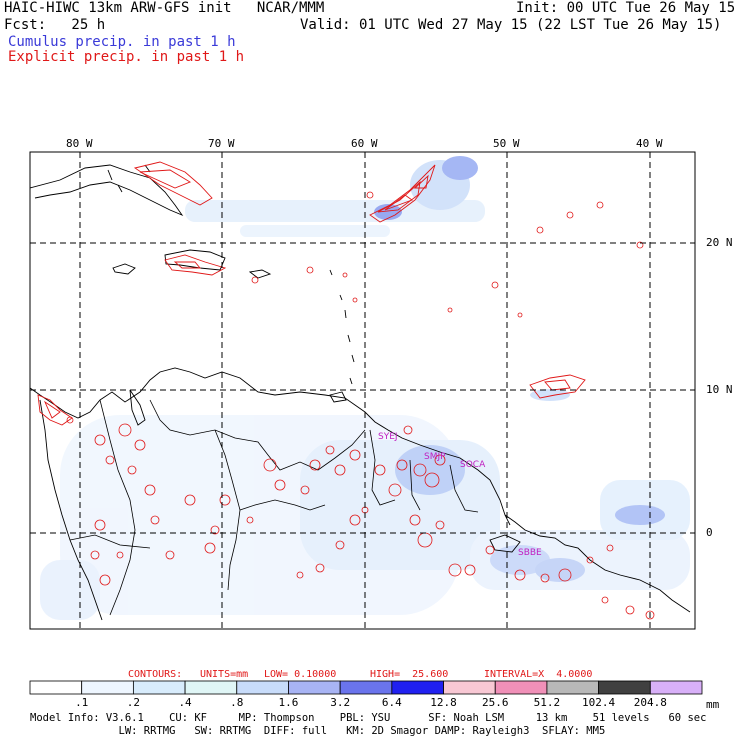  I want to click on colorbar-tick-label: 12.8, so click(443, 702).